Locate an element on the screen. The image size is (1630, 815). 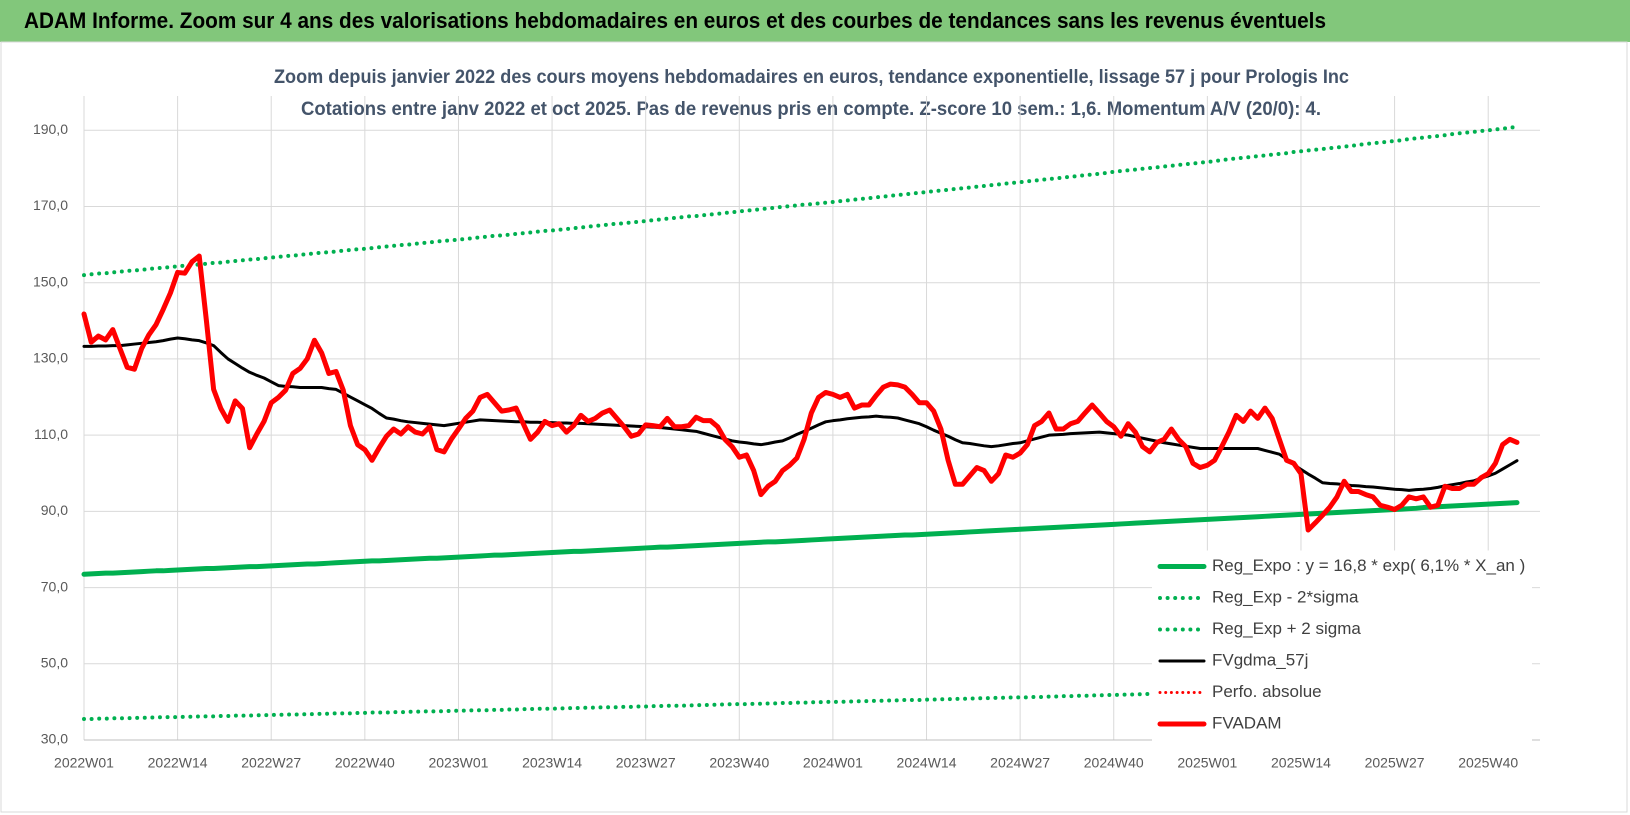
y-tick-label: 70,0 is located at coordinates (54, 586).